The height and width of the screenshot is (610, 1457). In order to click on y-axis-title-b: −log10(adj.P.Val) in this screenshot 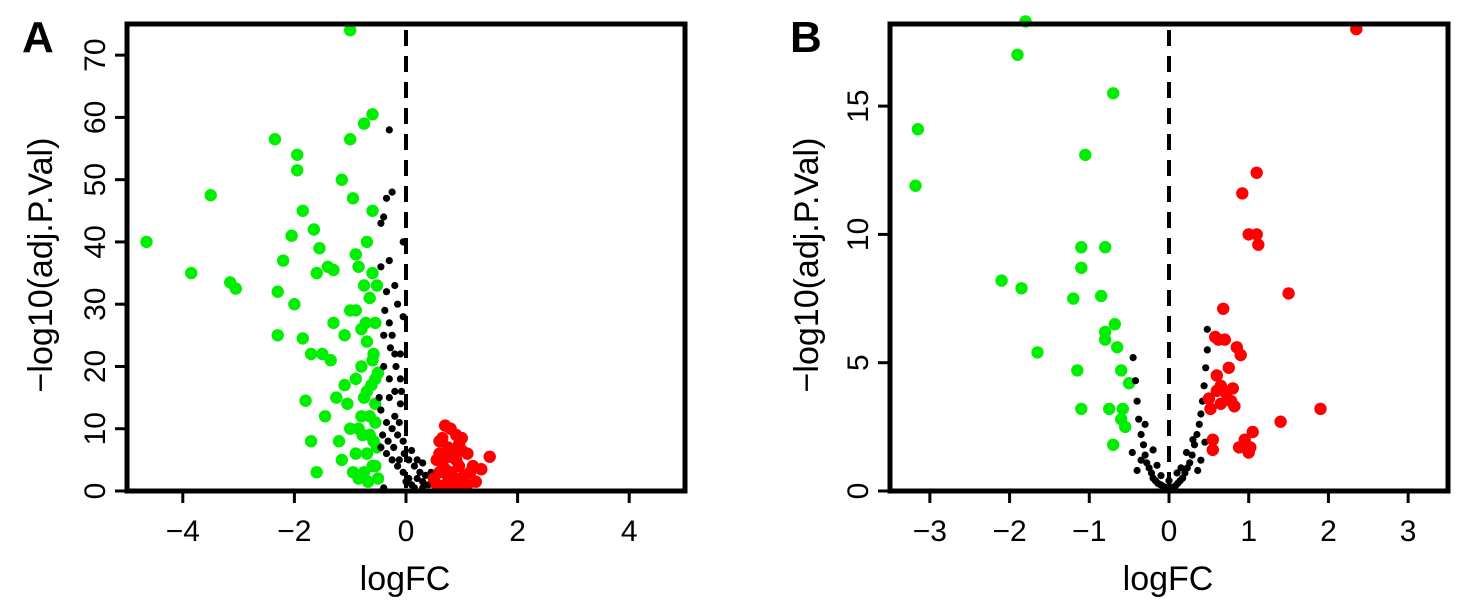, I will do `click(807, 265)`.